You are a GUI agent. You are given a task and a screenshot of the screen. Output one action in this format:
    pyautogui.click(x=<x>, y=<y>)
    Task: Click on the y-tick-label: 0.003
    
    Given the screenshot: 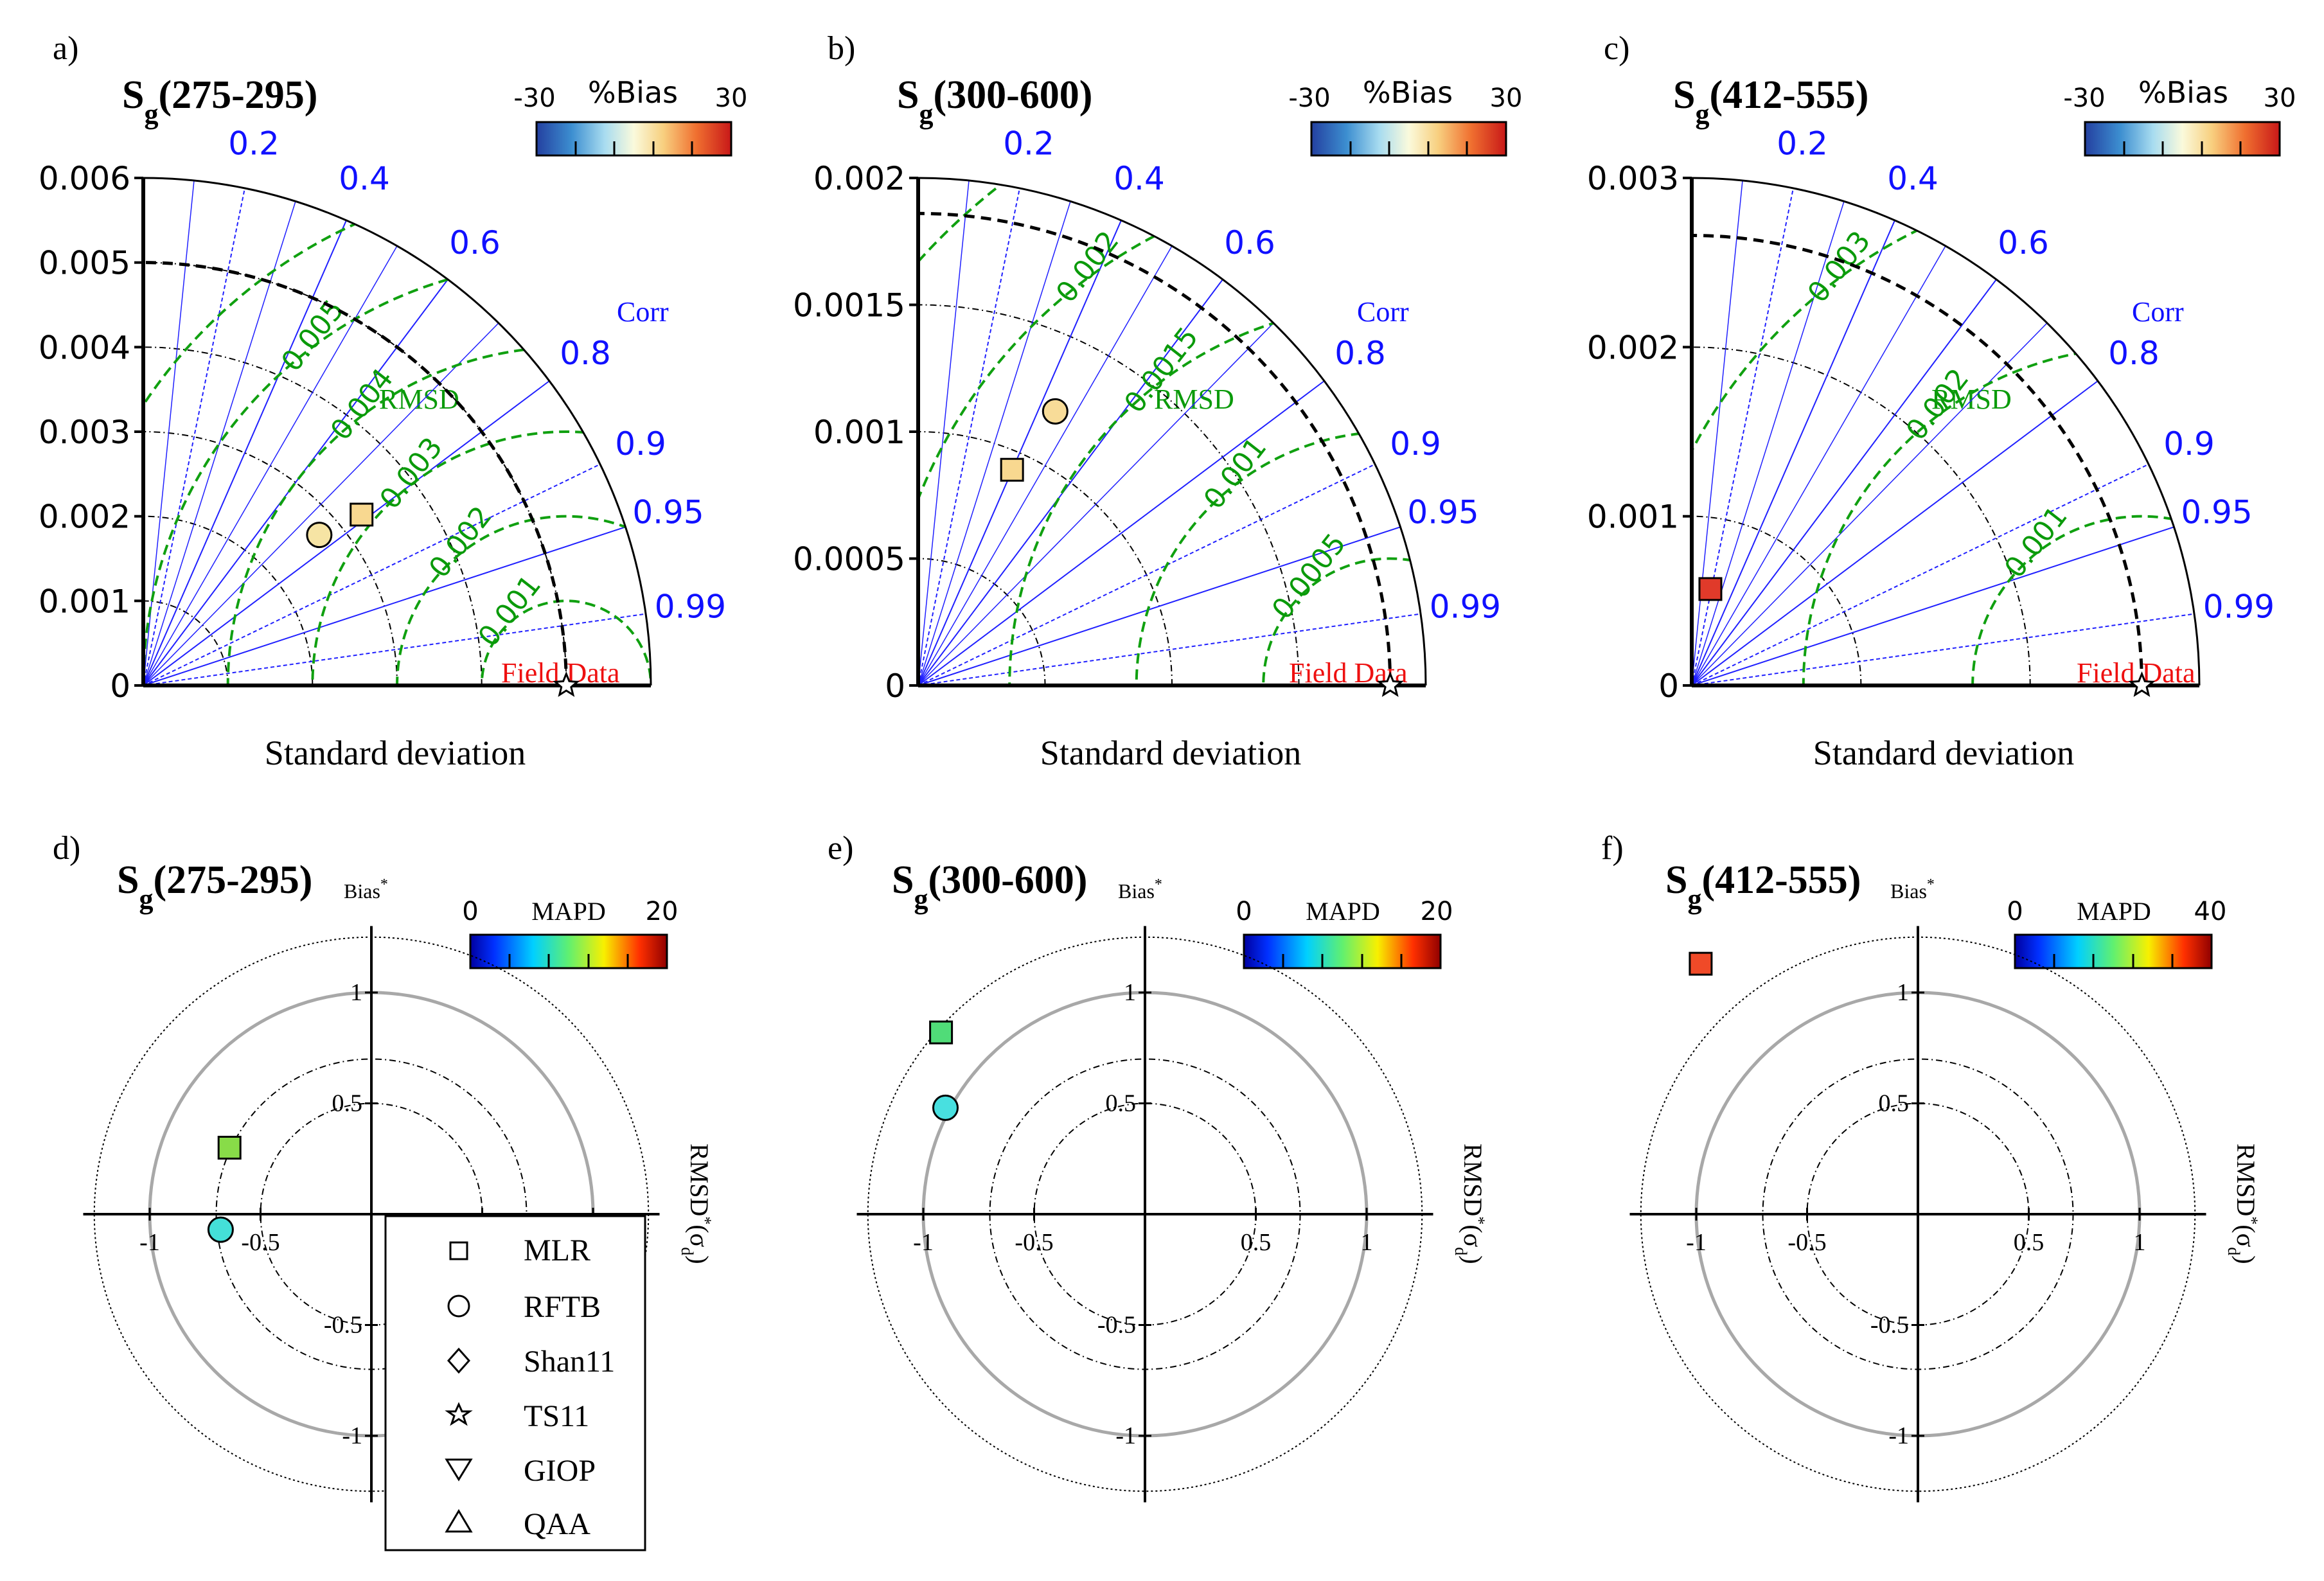 What is the action you would take?
    pyautogui.click(x=1633, y=179)
    